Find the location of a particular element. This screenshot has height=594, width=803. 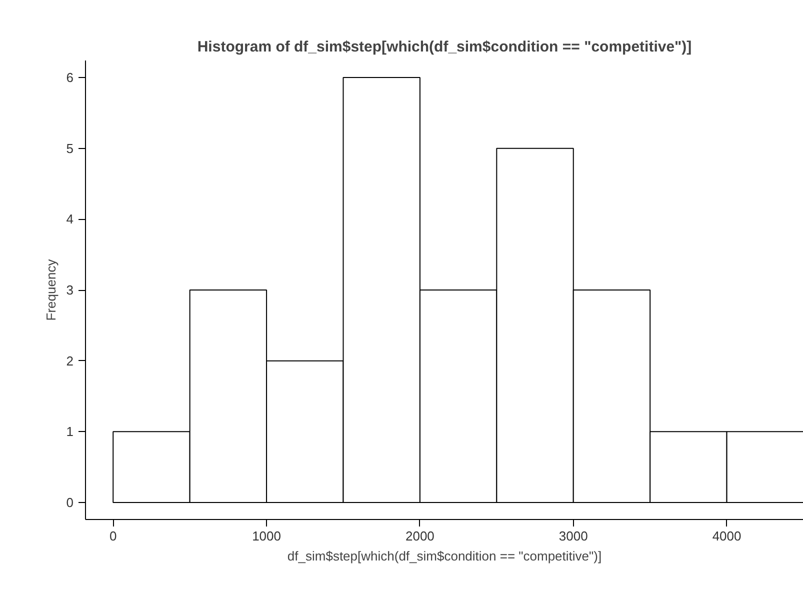

y-axis-title: Frequency is located at coordinates (50, 289).